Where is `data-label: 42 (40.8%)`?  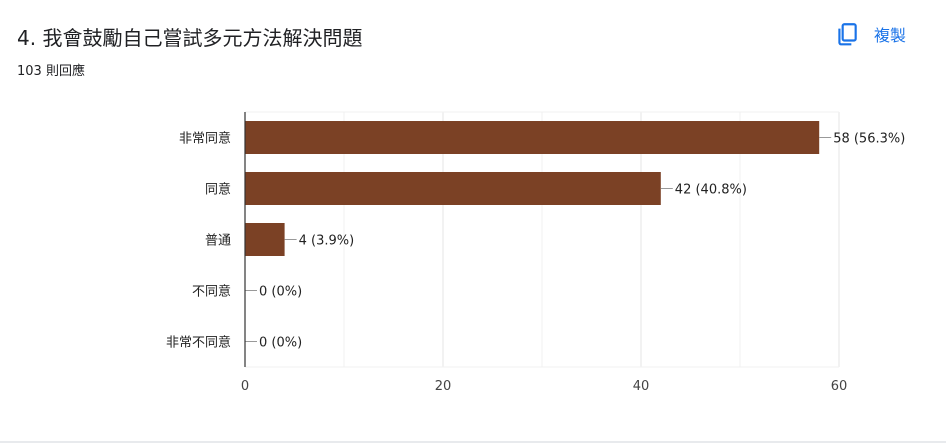 data-label: 42 (40.8%) is located at coordinates (711, 190).